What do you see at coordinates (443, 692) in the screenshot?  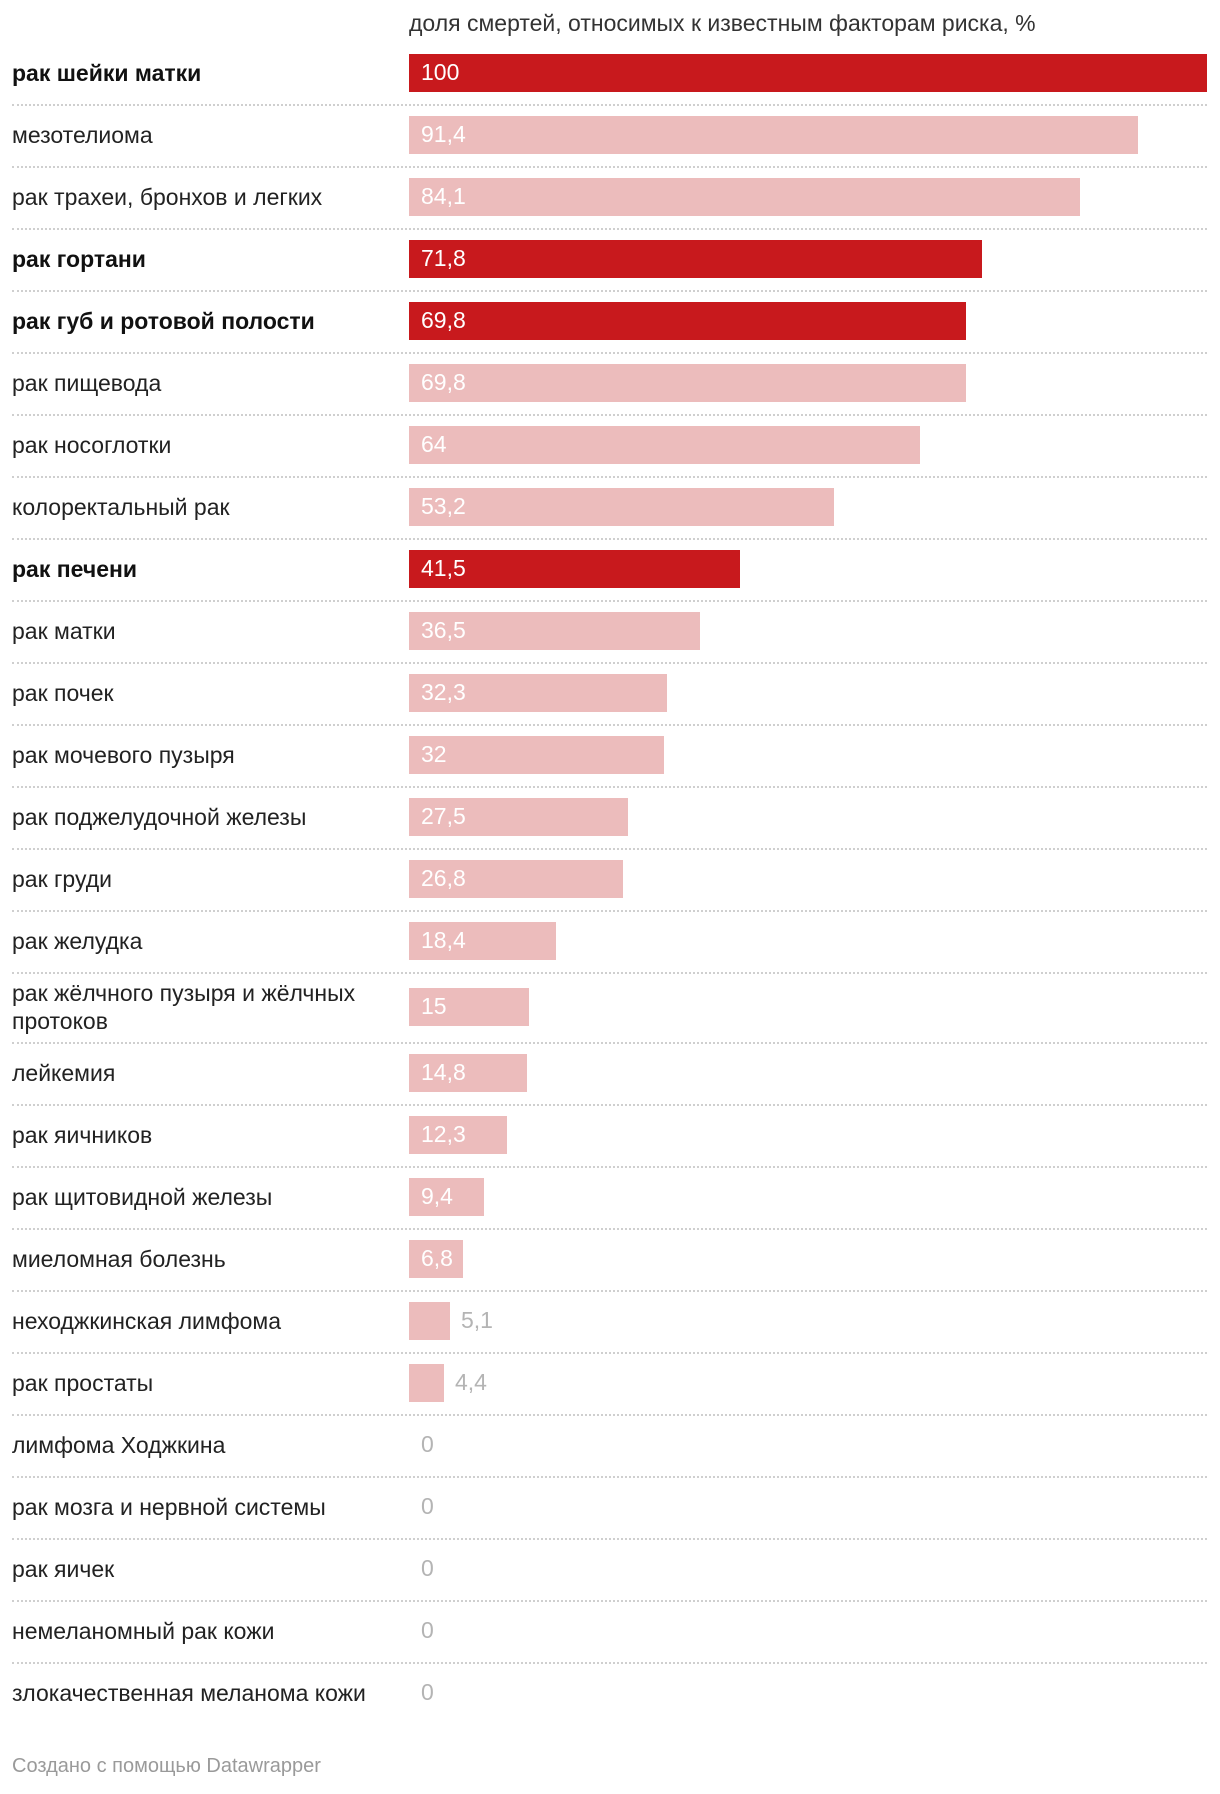 I see `value-label: 32,3` at bounding box center [443, 692].